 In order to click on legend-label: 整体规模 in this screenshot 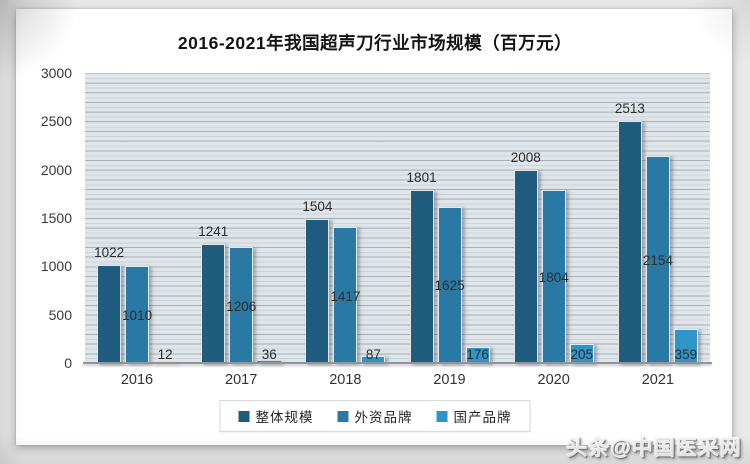, I will do `click(284, 417)`.